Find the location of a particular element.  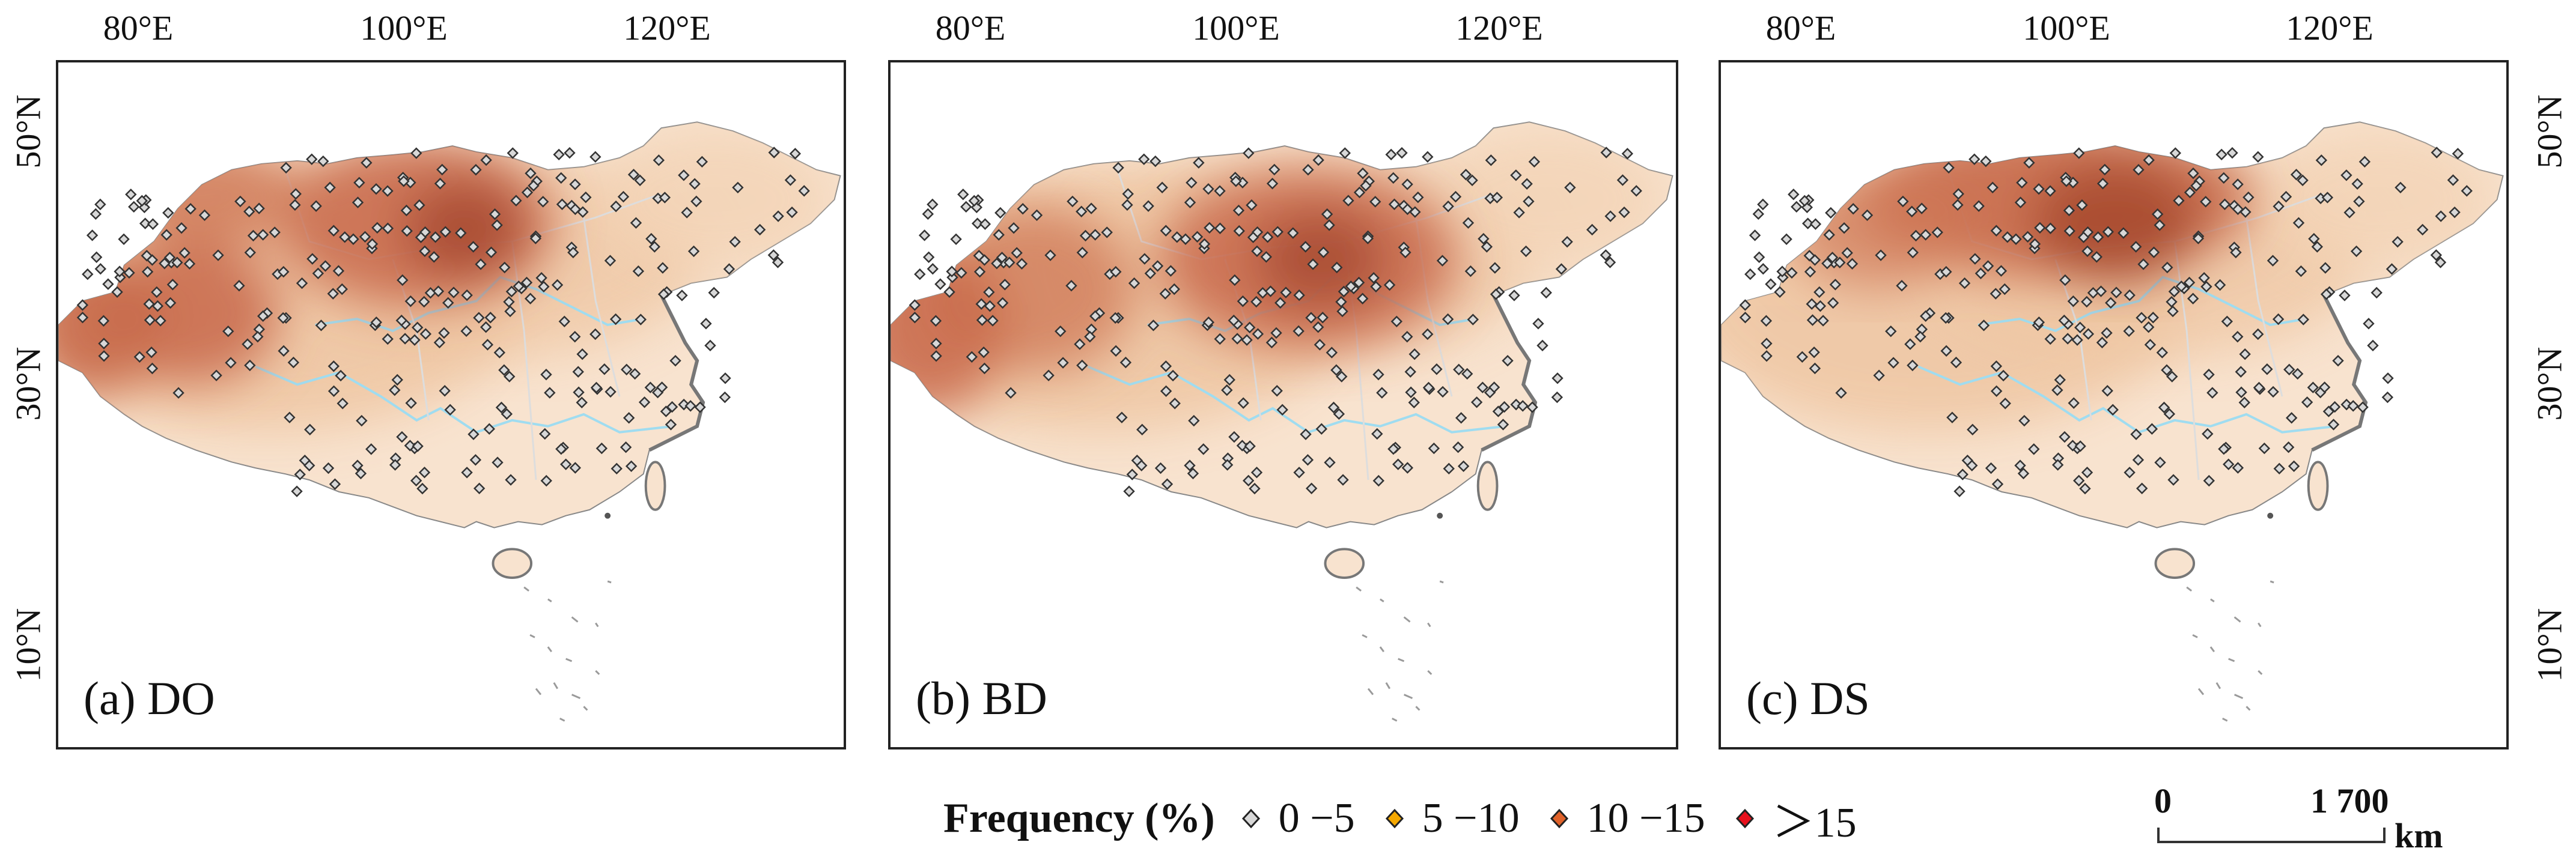

legend-item: 10 −15 is located at coordinates (1626, 819).